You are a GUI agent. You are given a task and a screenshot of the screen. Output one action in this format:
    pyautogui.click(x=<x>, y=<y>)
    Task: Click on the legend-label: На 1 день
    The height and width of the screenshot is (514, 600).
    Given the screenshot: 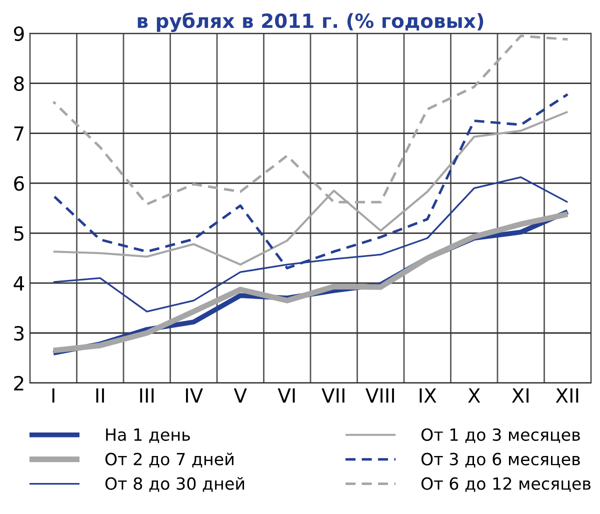 What is the action you would take?
    pyautogui.click(x=148, y=436)
    